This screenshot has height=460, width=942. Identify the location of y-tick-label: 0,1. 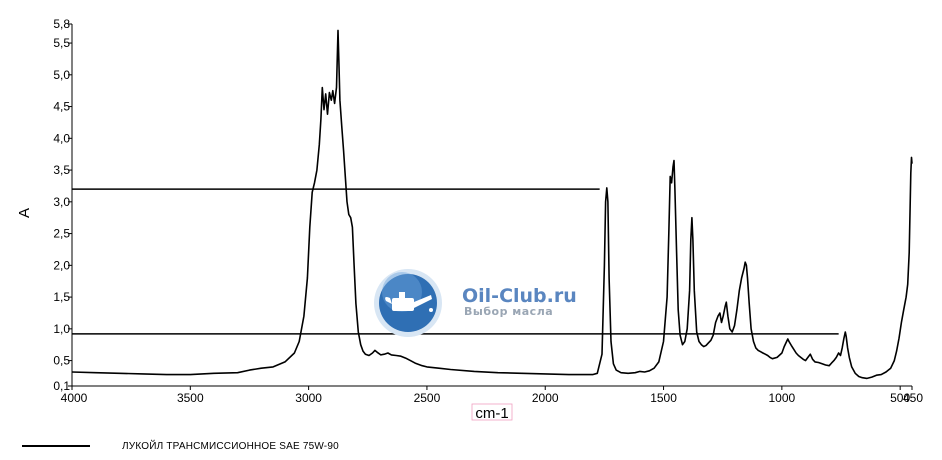
(61, 386).